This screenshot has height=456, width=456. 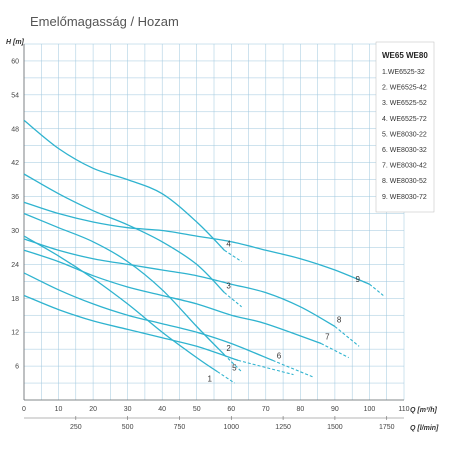 I want to click on y-tick-label: 18, so click(x=15, y=299).